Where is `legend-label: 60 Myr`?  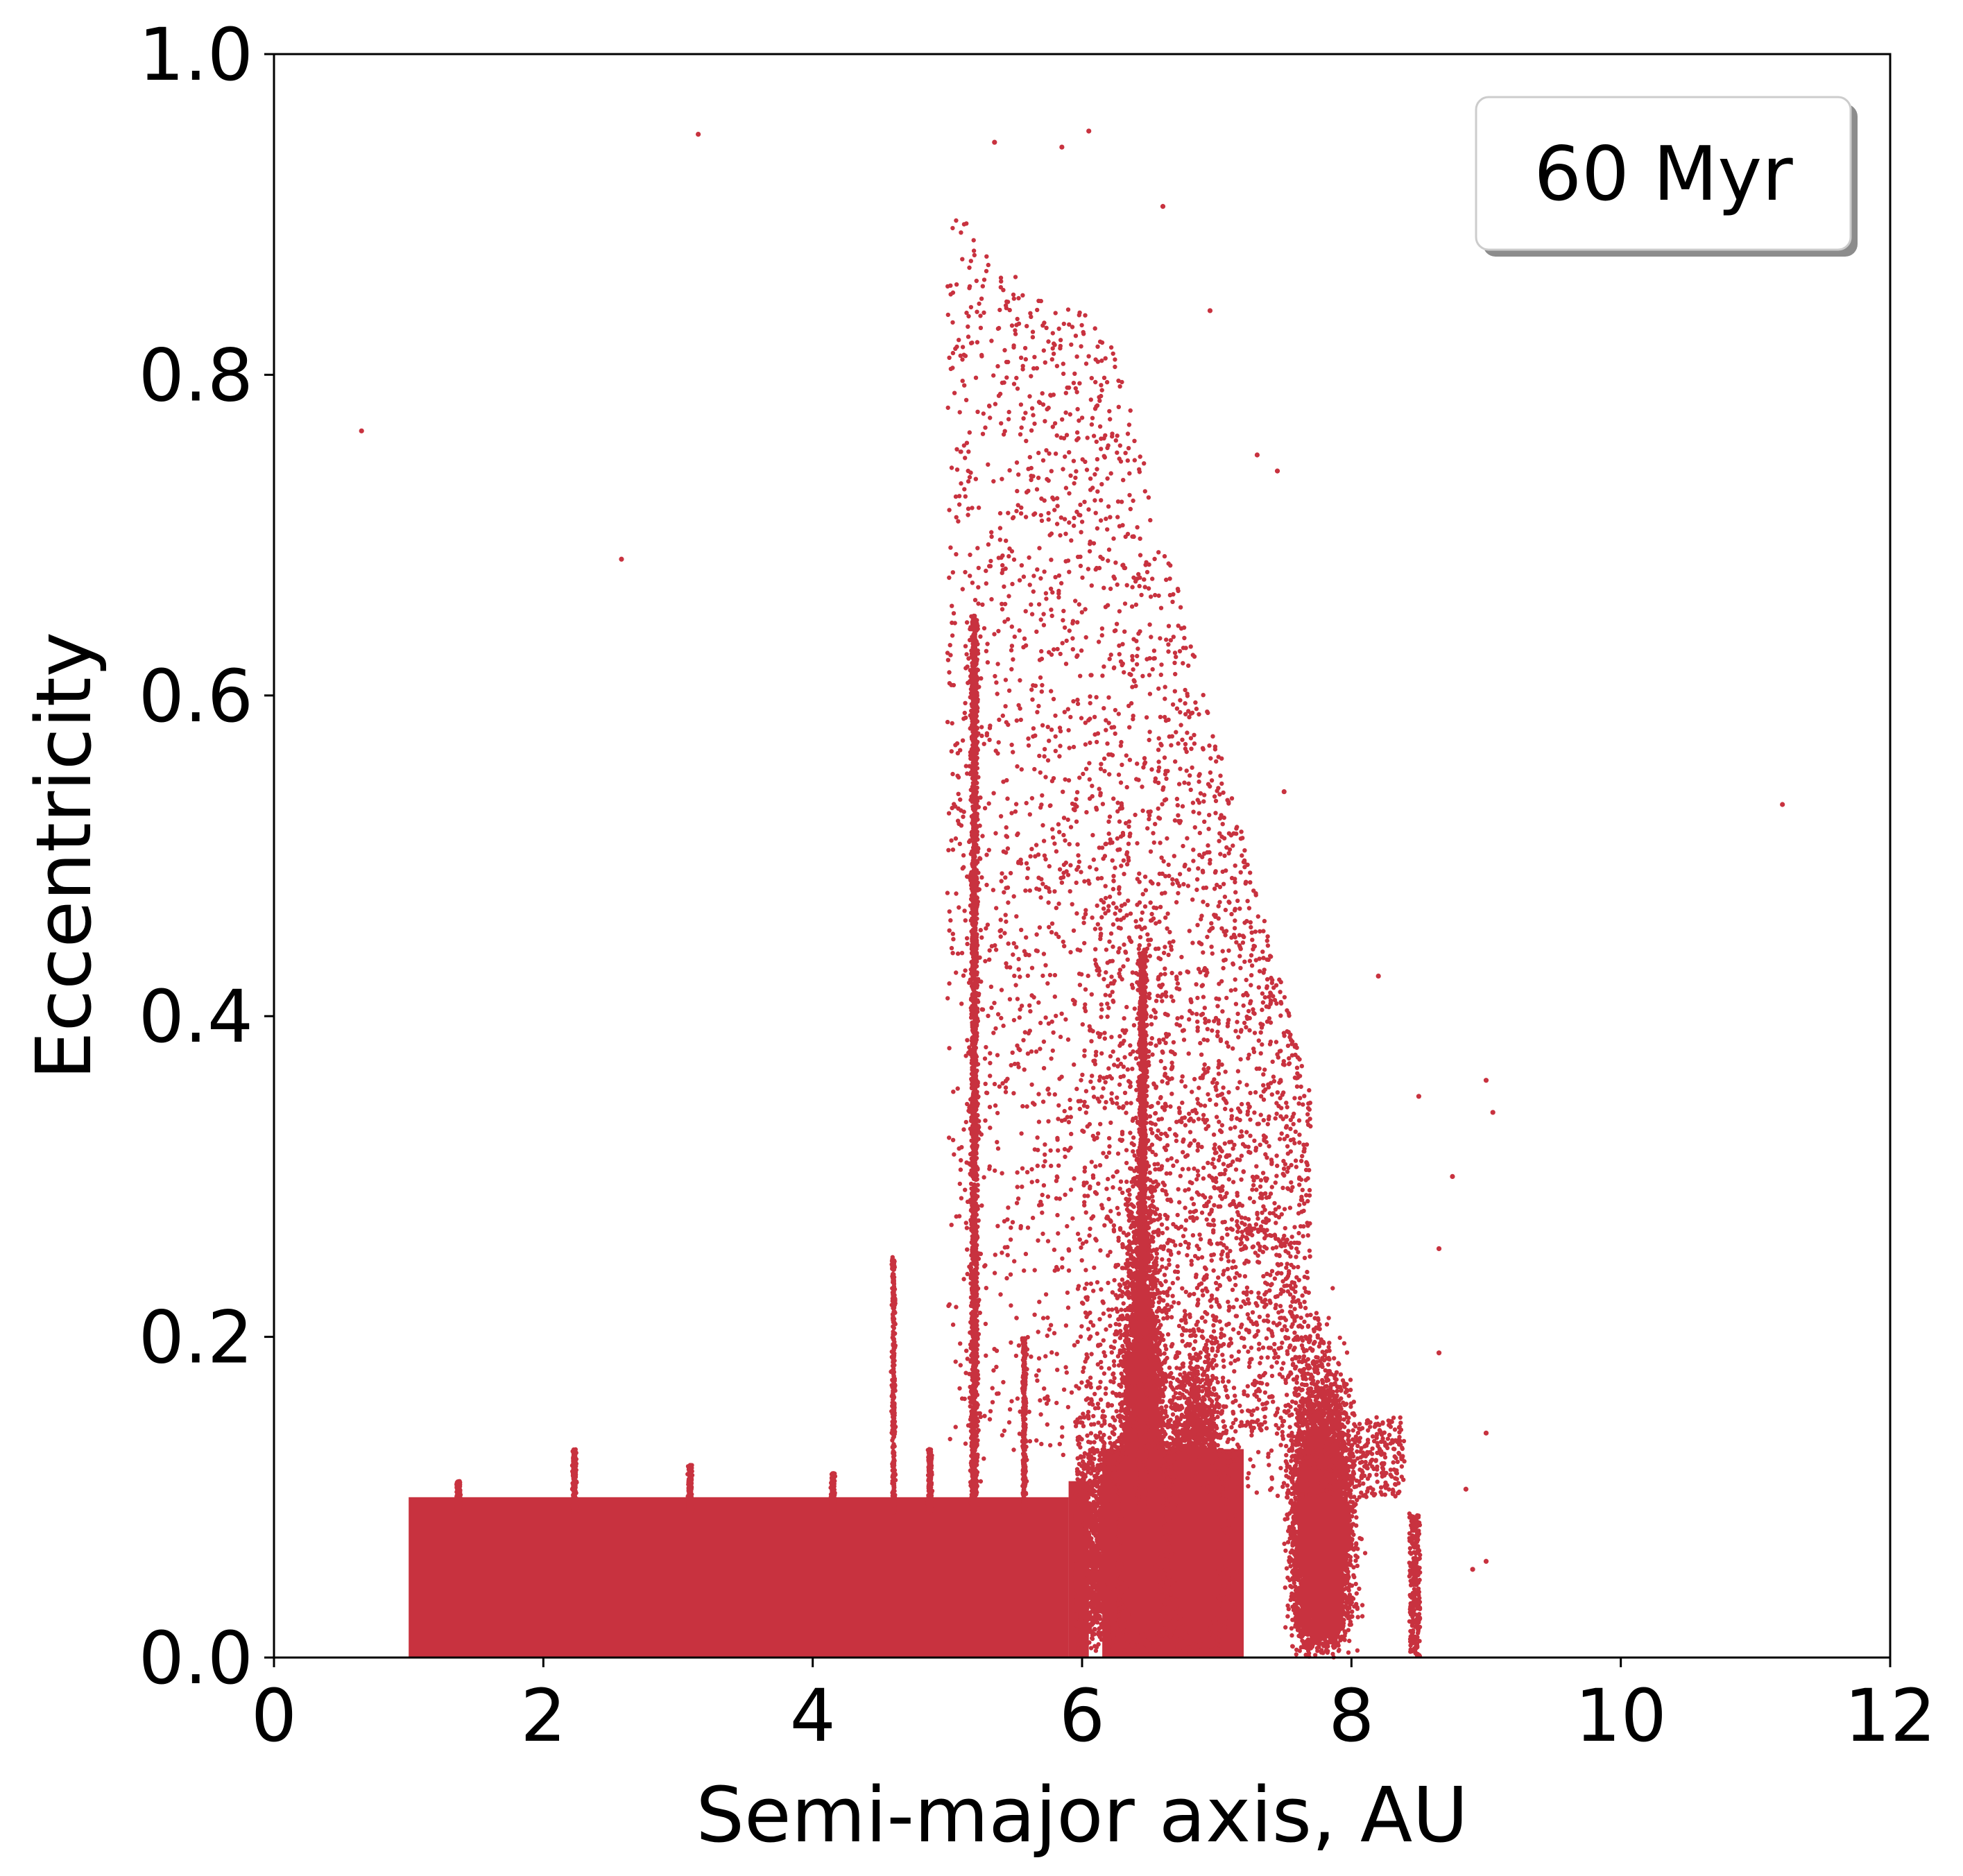
legend-label: 60 Myr is located at coordinates (1663, 174).